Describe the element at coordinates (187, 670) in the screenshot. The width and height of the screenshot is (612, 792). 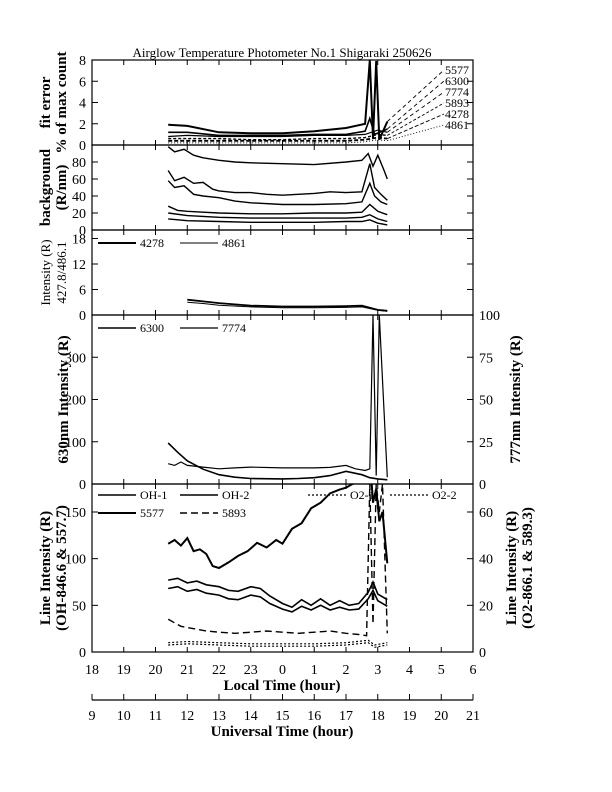
I see `local-time-tick-label: 21` at that location.